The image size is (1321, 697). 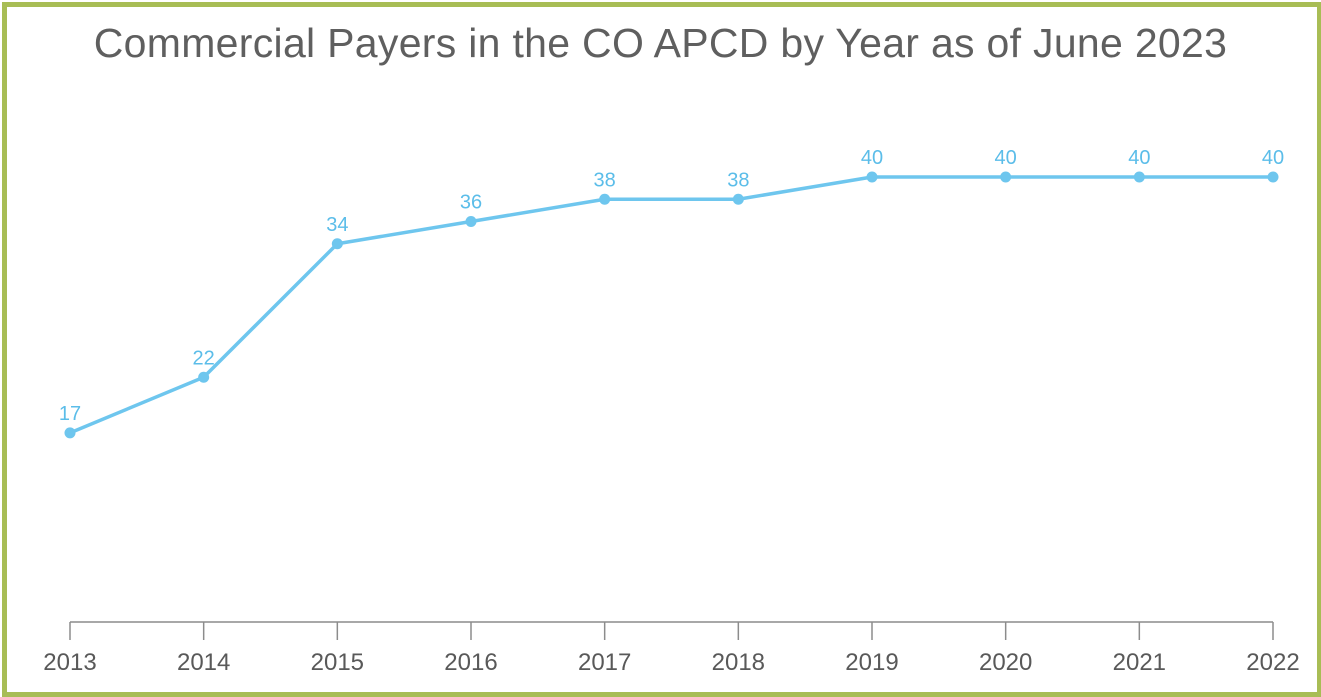 I want to click on x-axis: 2013 2014 2015 2016 2017 2018 2019 2020 2021 2022, so click(x=671, y=648).